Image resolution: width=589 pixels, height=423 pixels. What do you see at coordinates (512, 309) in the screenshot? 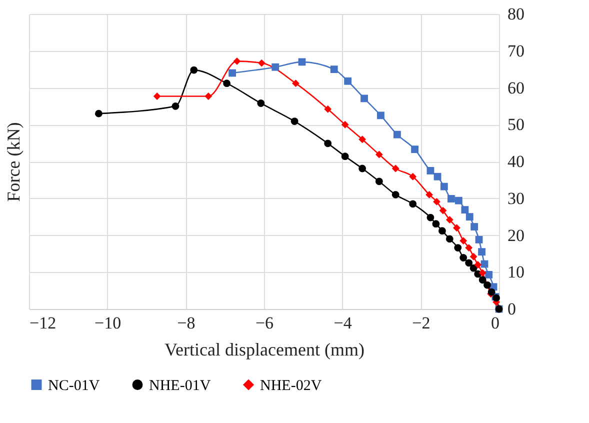
I see `y-tick-label: 0` at bounding box center [512, 309].